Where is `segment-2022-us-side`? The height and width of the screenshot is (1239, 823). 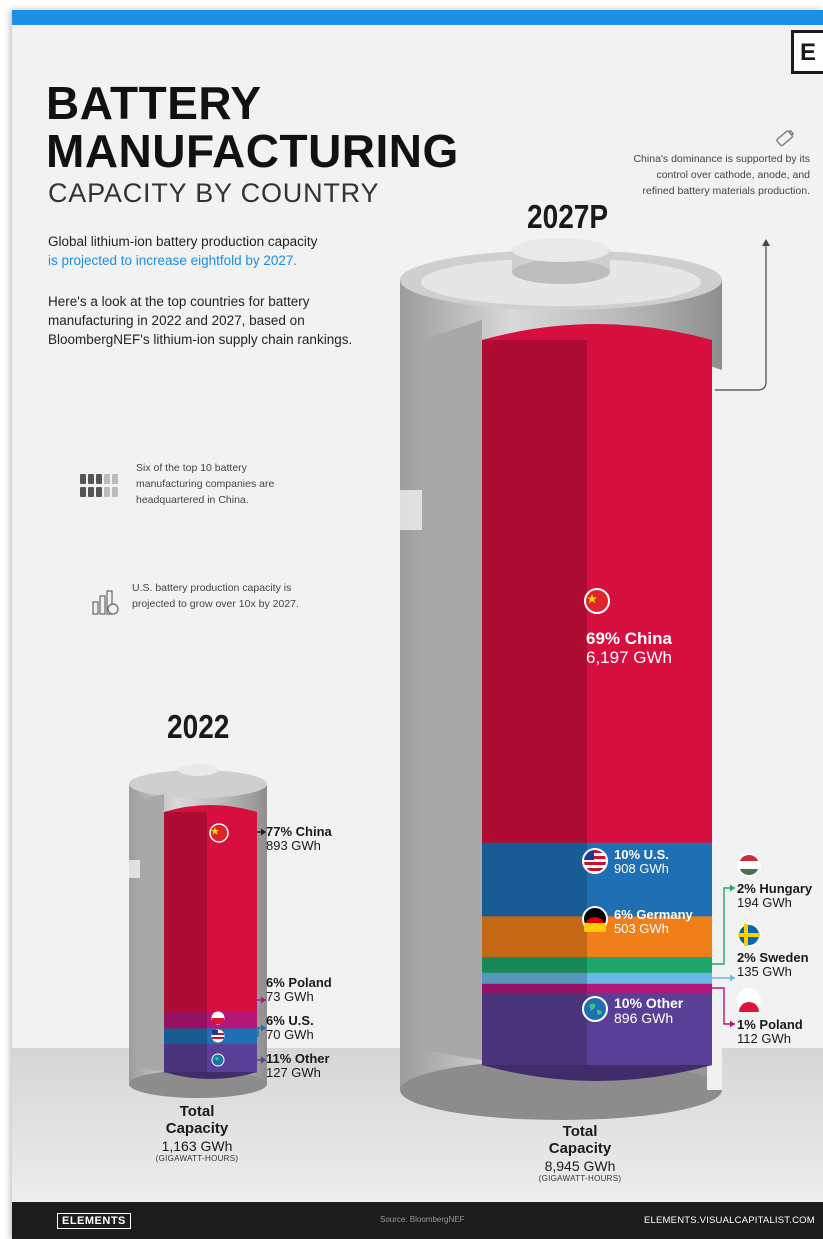 segment-2022-us-side is located at coordinates (185, 1036).